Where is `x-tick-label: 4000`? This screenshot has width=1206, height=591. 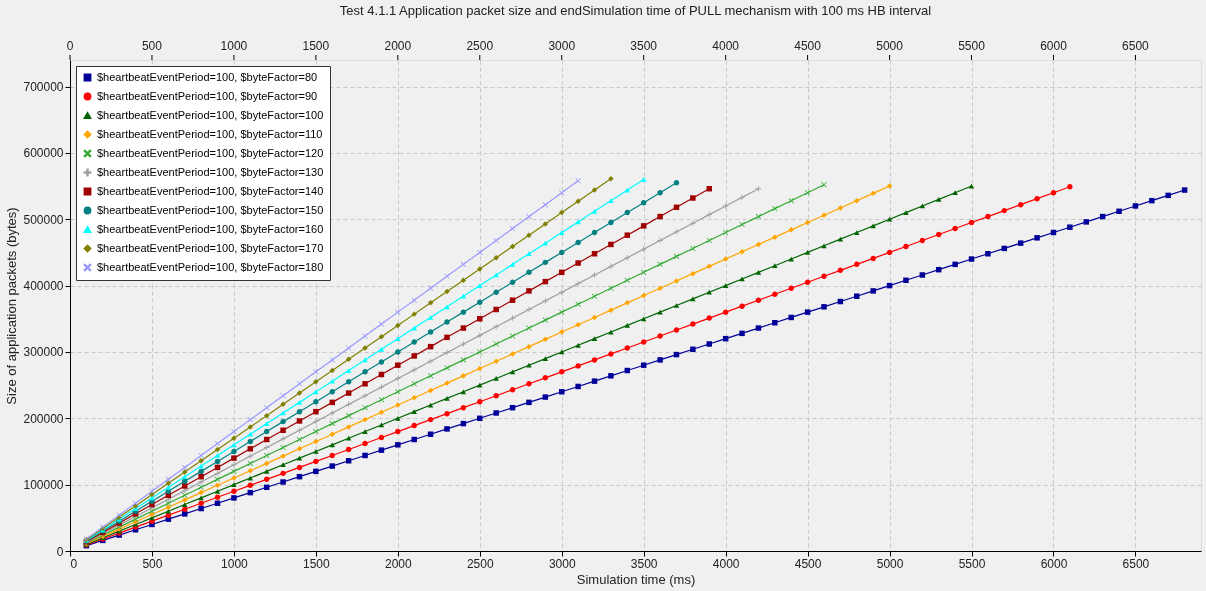 x-tick-label: 4000 is located at coordinates (726, 46).